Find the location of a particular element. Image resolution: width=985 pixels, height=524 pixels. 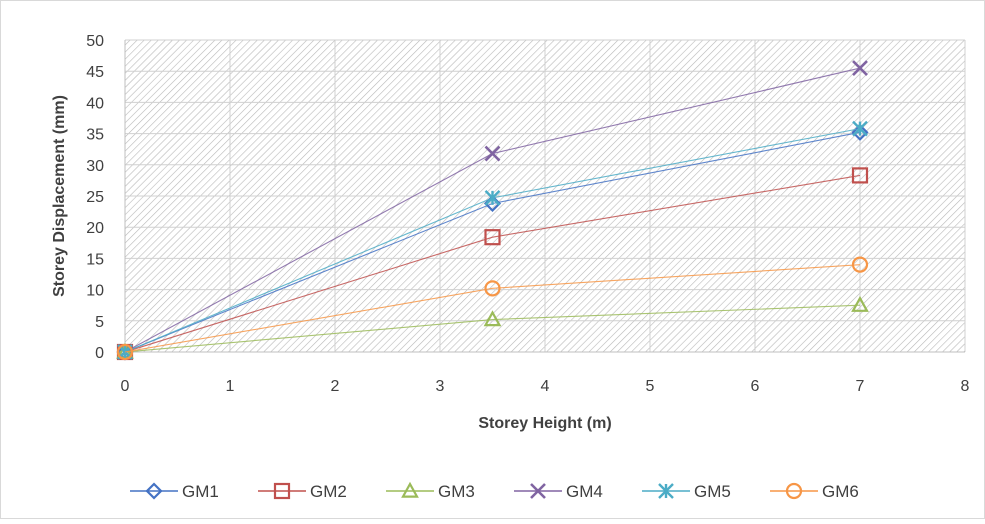

y-tick-label: 35 is located at coordinates (95, 135).